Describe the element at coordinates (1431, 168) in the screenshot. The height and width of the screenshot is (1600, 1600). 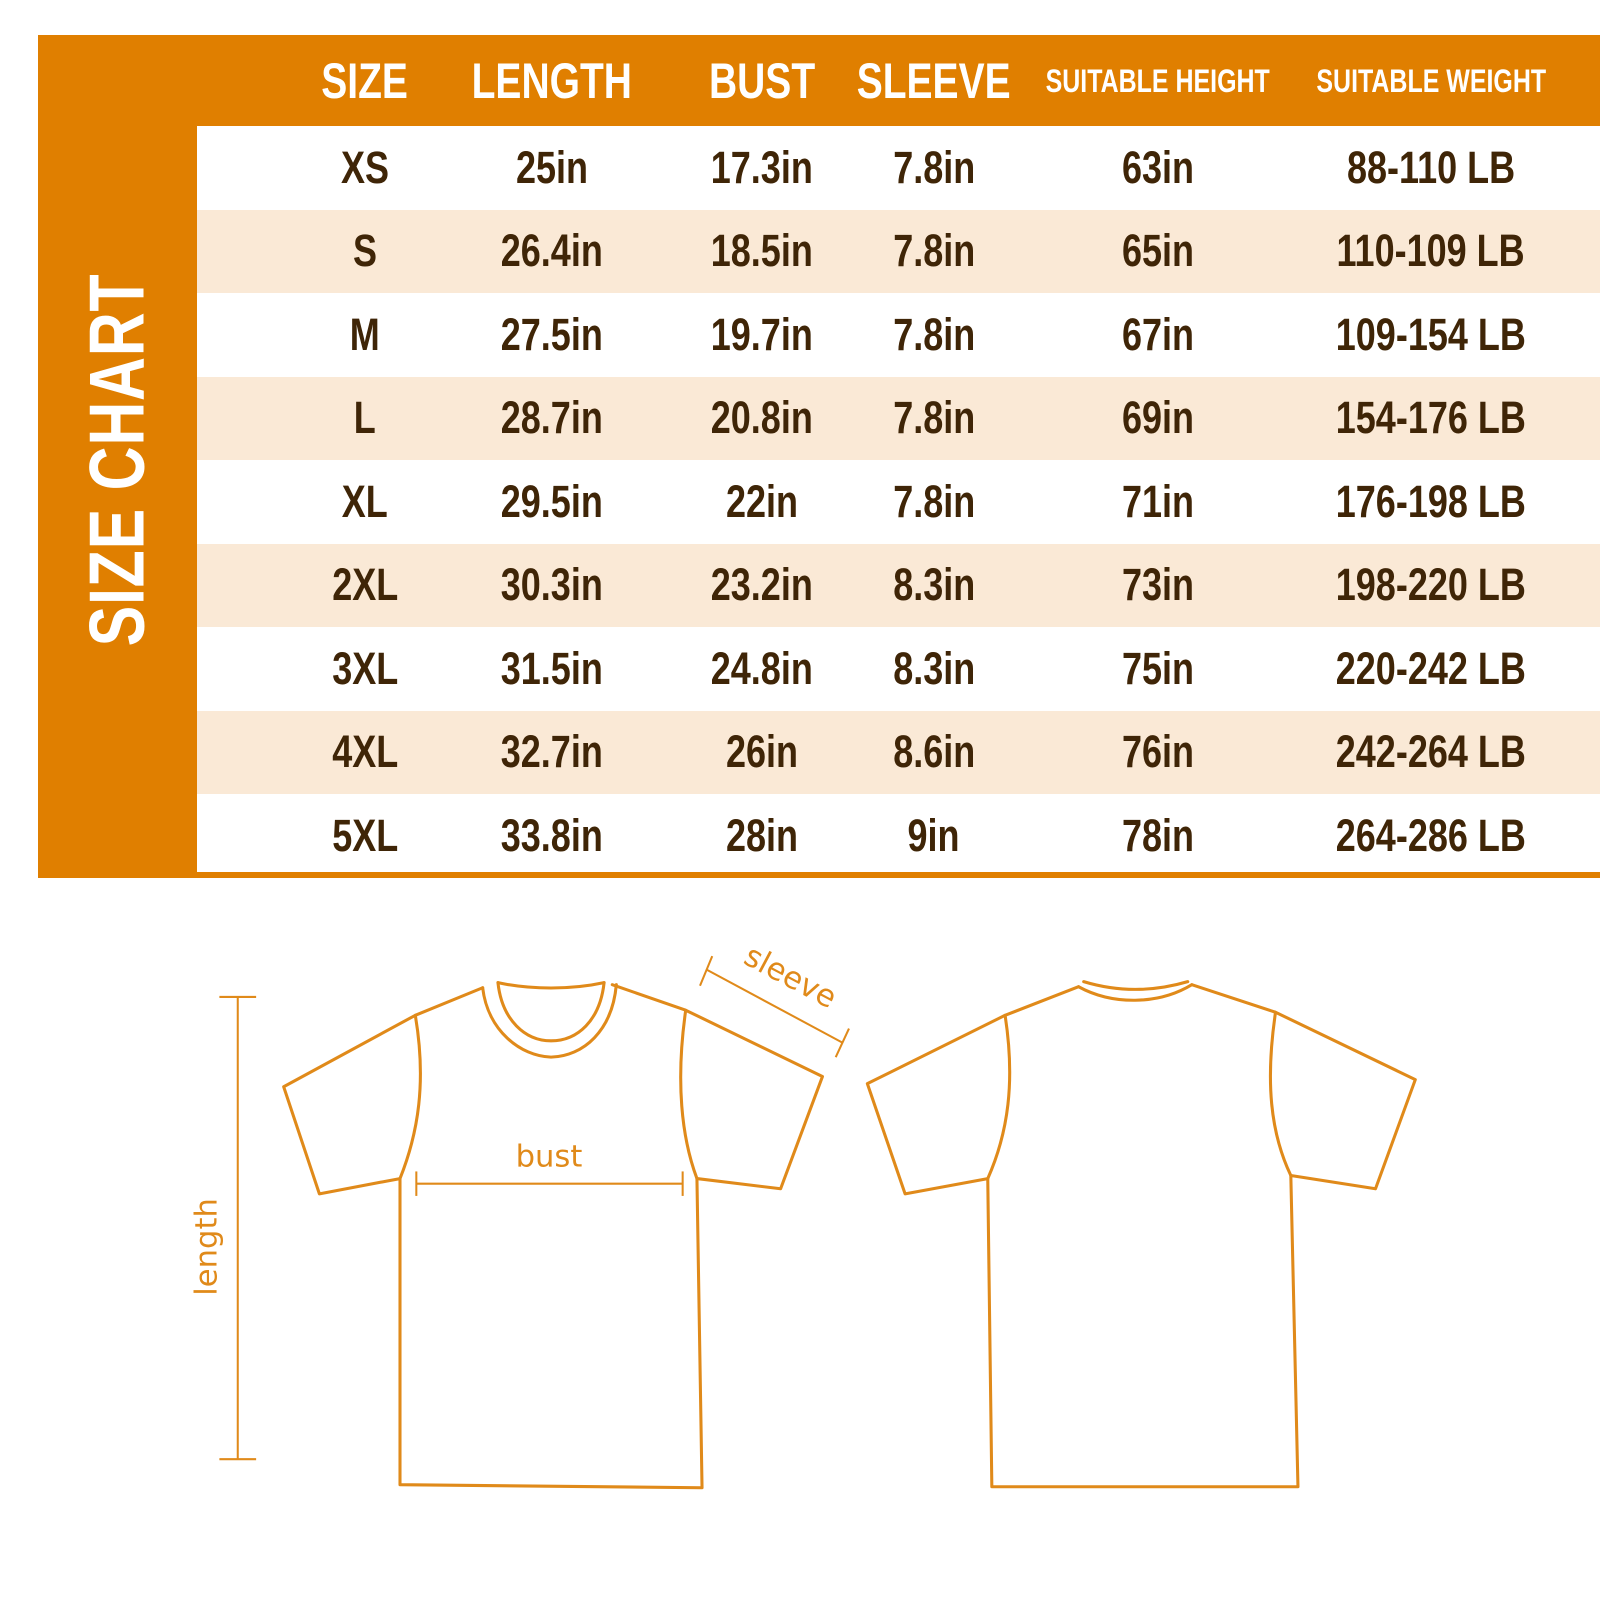
I see `cell-suitable-weight: 88-110 LB` at that location.